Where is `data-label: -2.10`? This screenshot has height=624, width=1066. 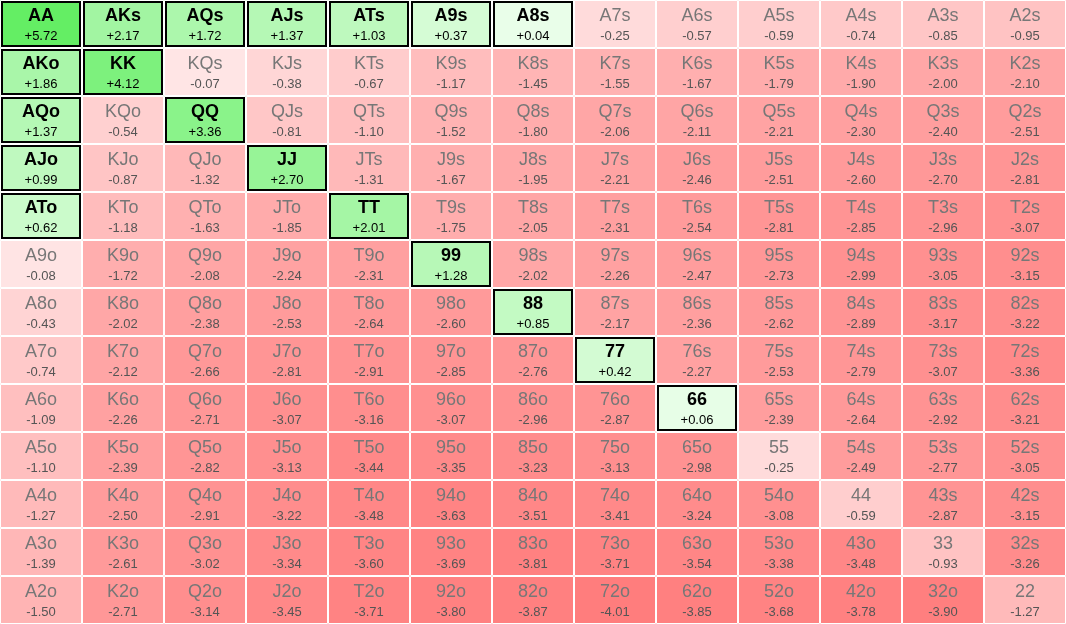 data-label: -2.10 is located at coordinates (1025, 84).